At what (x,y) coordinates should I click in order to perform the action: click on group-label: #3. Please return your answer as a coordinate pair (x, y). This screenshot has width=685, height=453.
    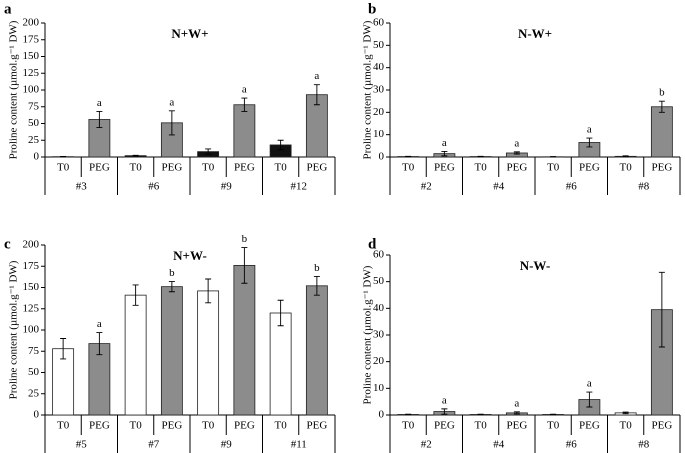
    Looking at the image, I should click on (82, 187).